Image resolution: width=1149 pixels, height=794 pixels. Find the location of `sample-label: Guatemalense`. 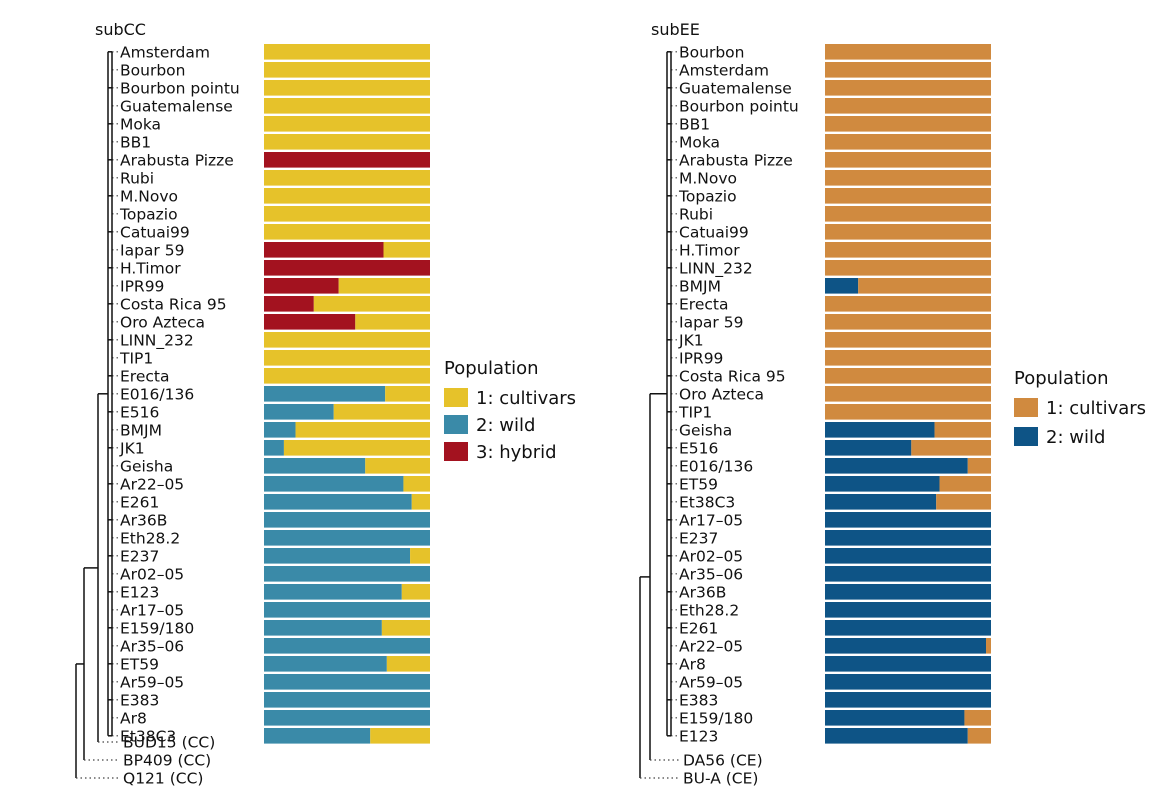

sample-label: Guatemalense is located at coordinates (735, 88).